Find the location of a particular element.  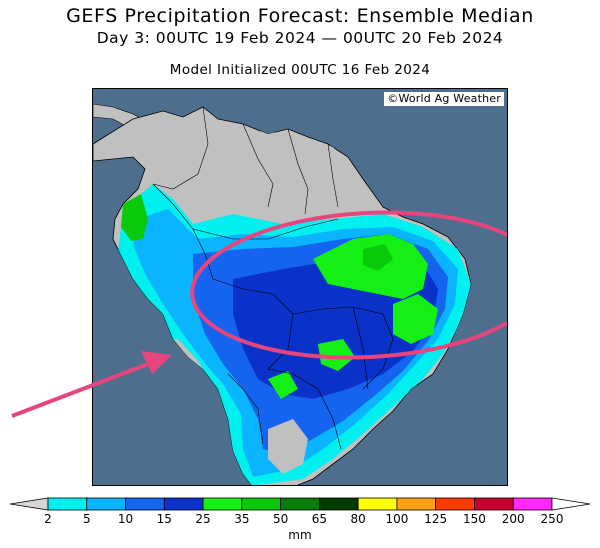

colorbar-tick-label: 150 is located at coordinates (474, 519).